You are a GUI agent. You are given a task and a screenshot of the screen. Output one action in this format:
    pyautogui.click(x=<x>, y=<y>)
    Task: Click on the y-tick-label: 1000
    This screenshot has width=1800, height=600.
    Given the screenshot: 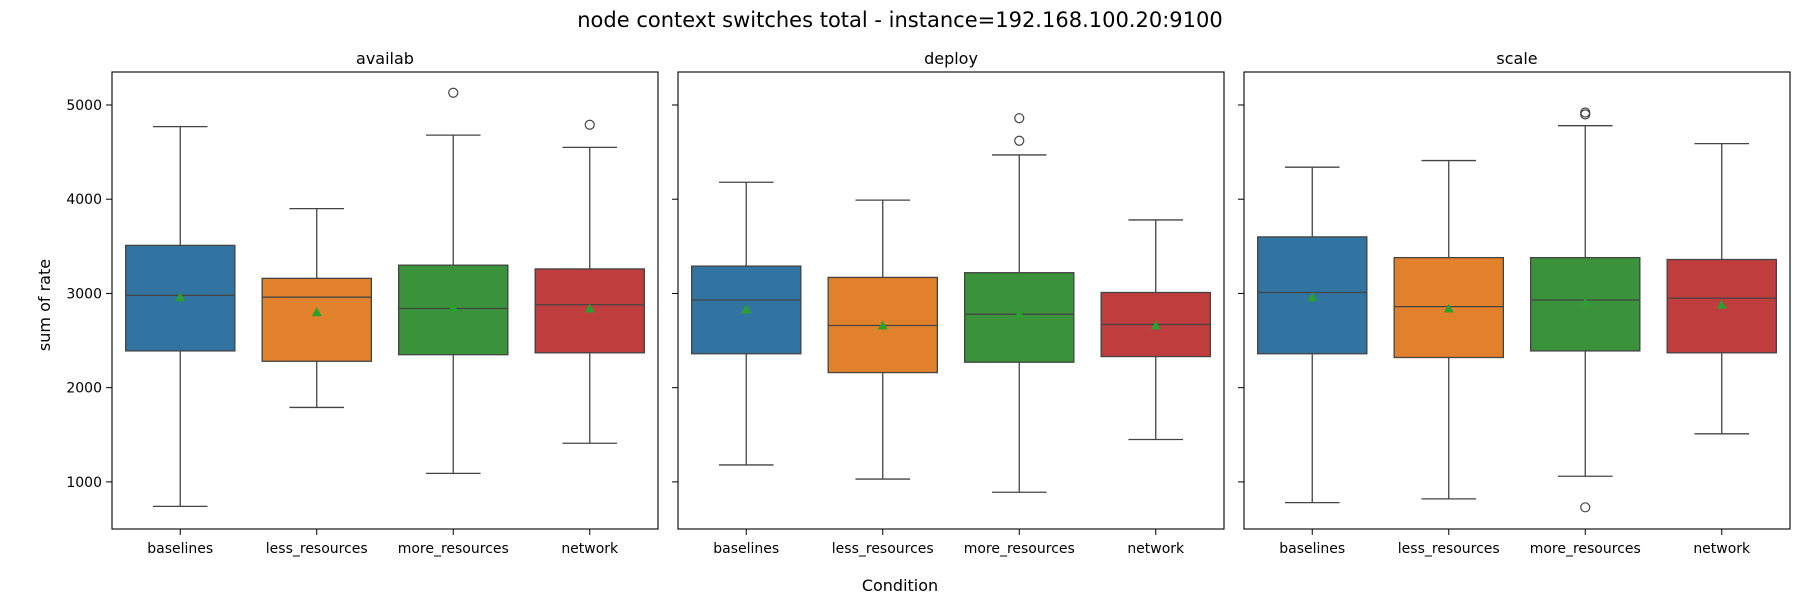 What is the action you would take?
    pyautogui.click(x=84, y=483)
    